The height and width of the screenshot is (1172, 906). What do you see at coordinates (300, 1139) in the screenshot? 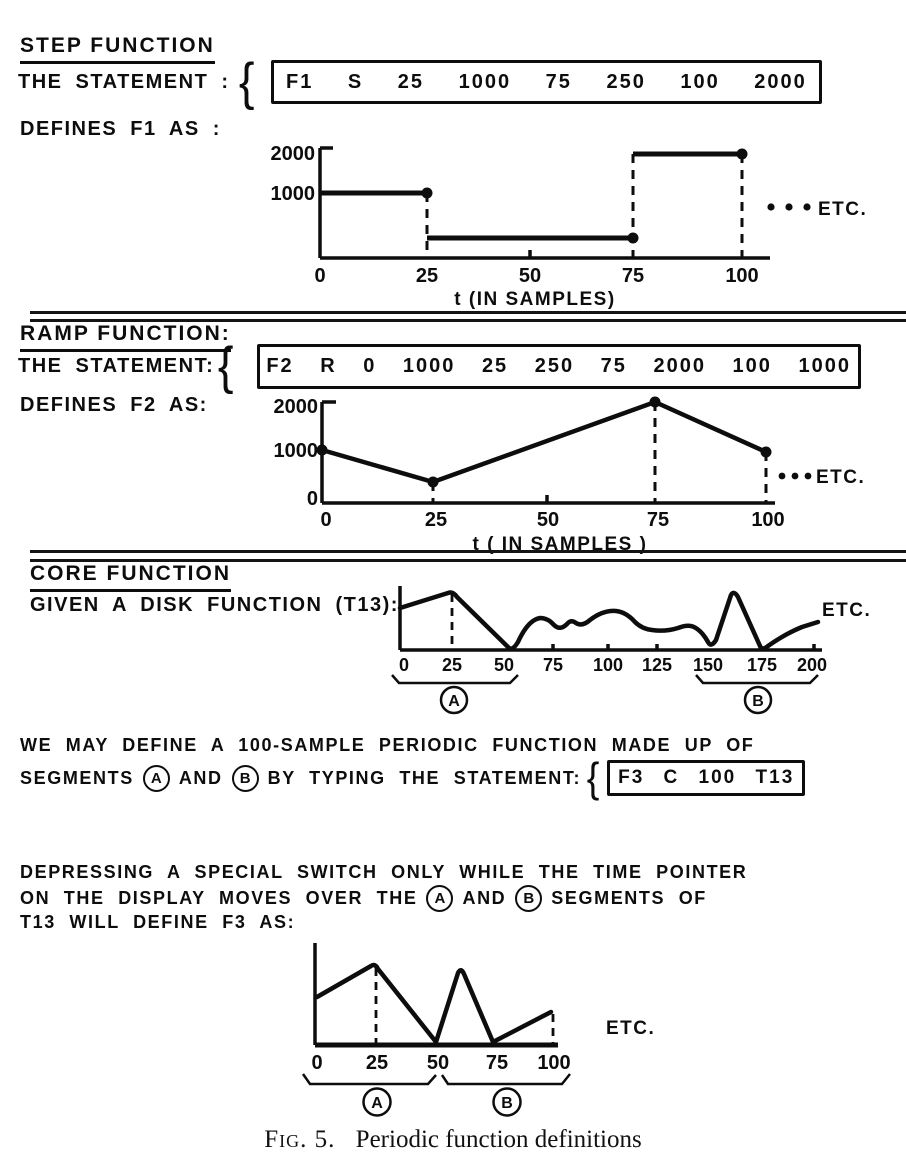
I see `caption-figure-number: Fig. 5.` at bounding box center [300, 1139].